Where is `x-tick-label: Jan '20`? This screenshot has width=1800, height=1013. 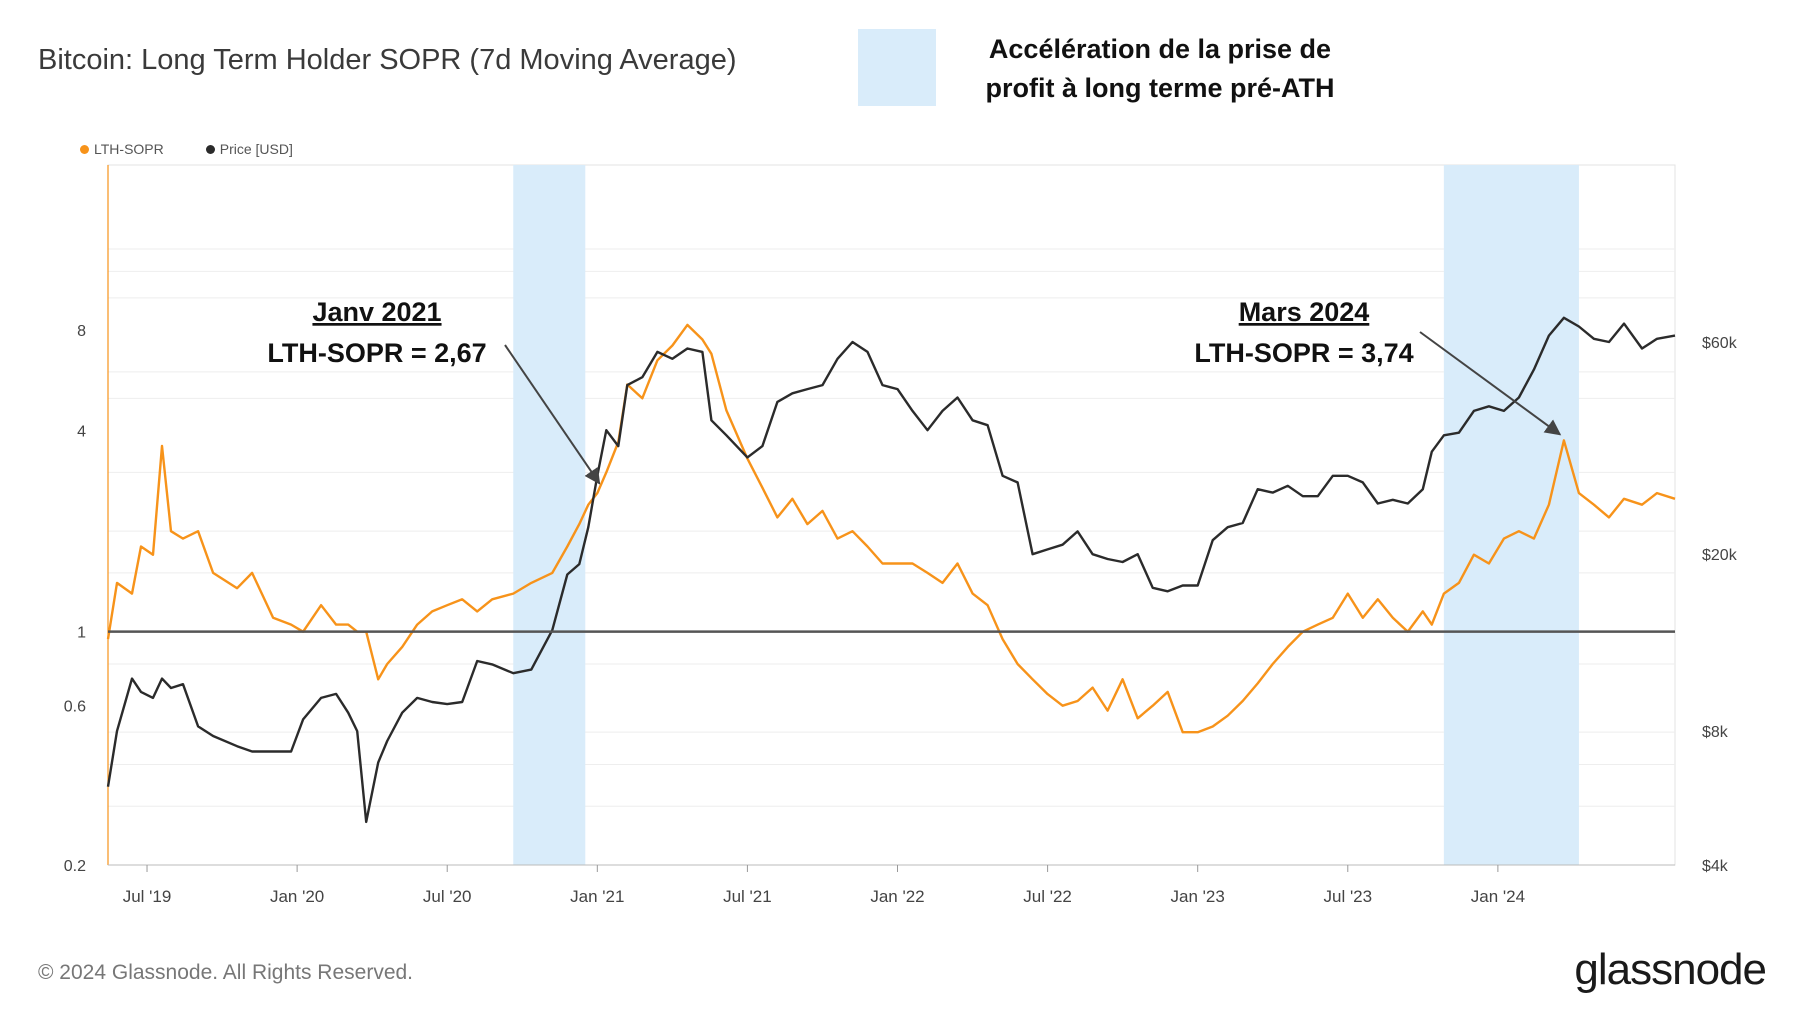 x-tick-label: Jan '20 is located at coordinates (297, 896).